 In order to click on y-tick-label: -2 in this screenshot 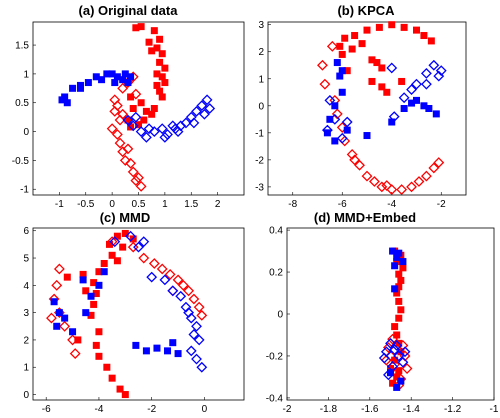, I will do `click(259, 160)`.